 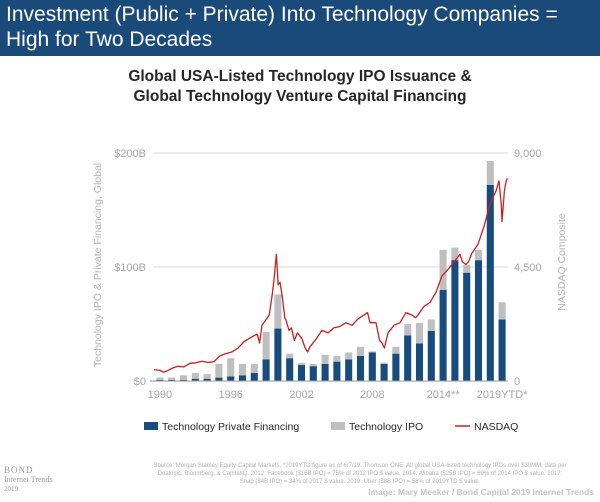 What do you see at coordinates (160, 395) in the screenshot?
I see `x-tick-label: 1990` at bounding box center [160, 395].